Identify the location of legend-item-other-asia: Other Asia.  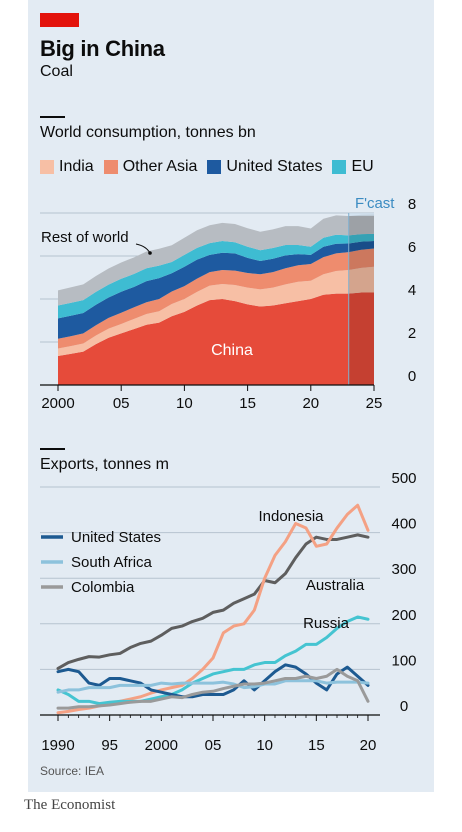
(150, 167).